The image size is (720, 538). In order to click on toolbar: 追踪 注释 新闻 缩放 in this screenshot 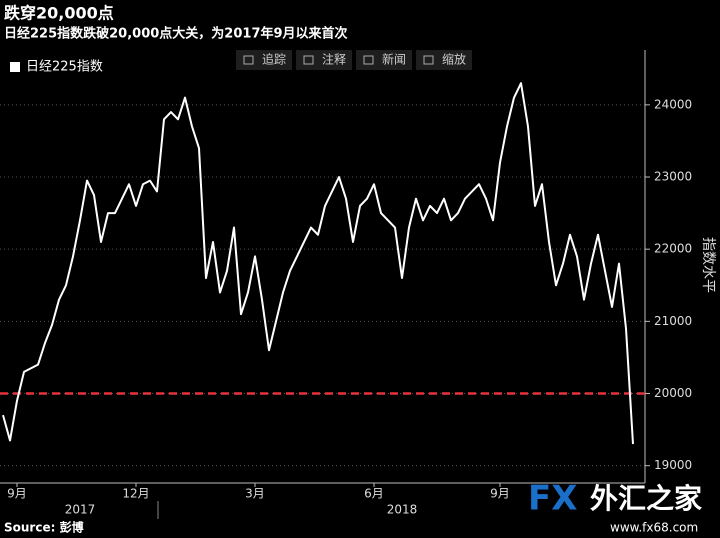, I will do `click(354, 60)`.